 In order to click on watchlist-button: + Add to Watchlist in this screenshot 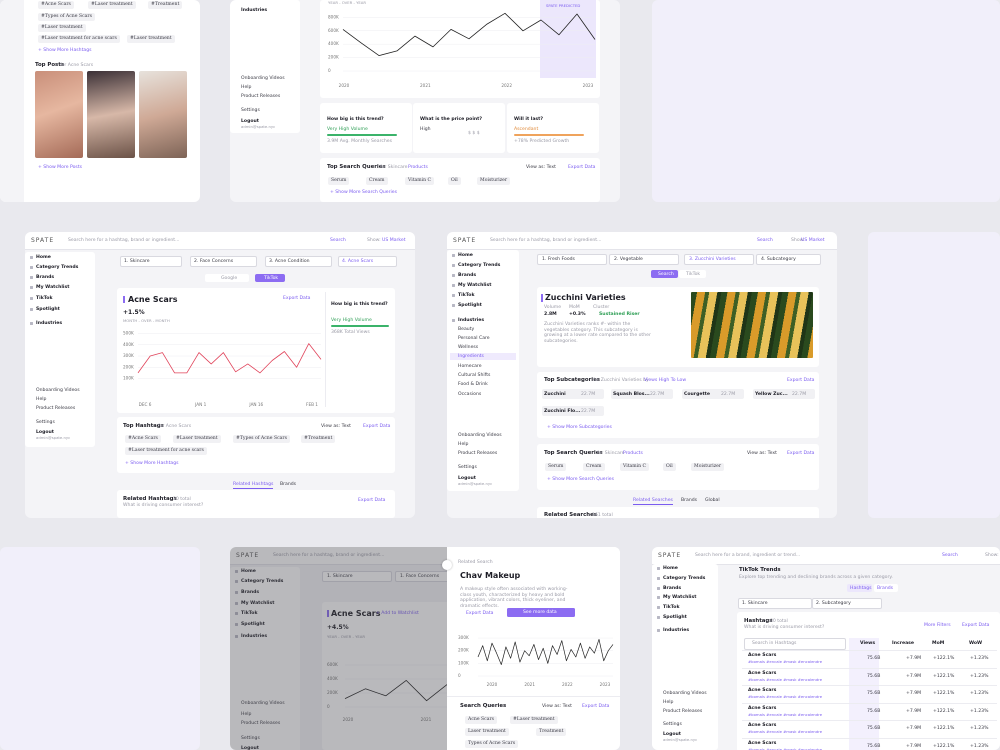, I will do `click(397, 613)`.